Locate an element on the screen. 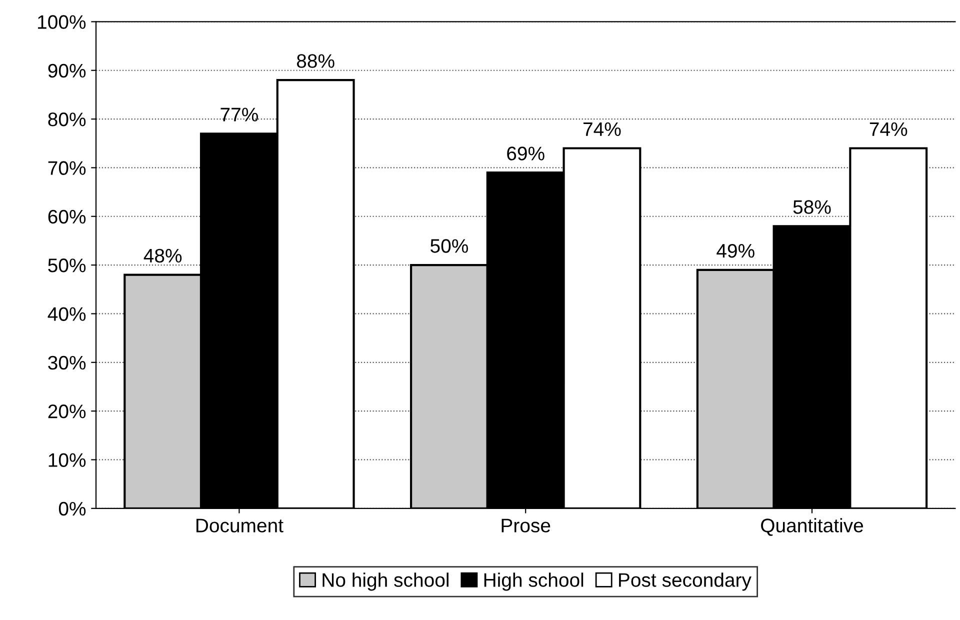 The width and height of the screenshot is (960, 620). data-label: 50% is located at coordinates (449, 246).